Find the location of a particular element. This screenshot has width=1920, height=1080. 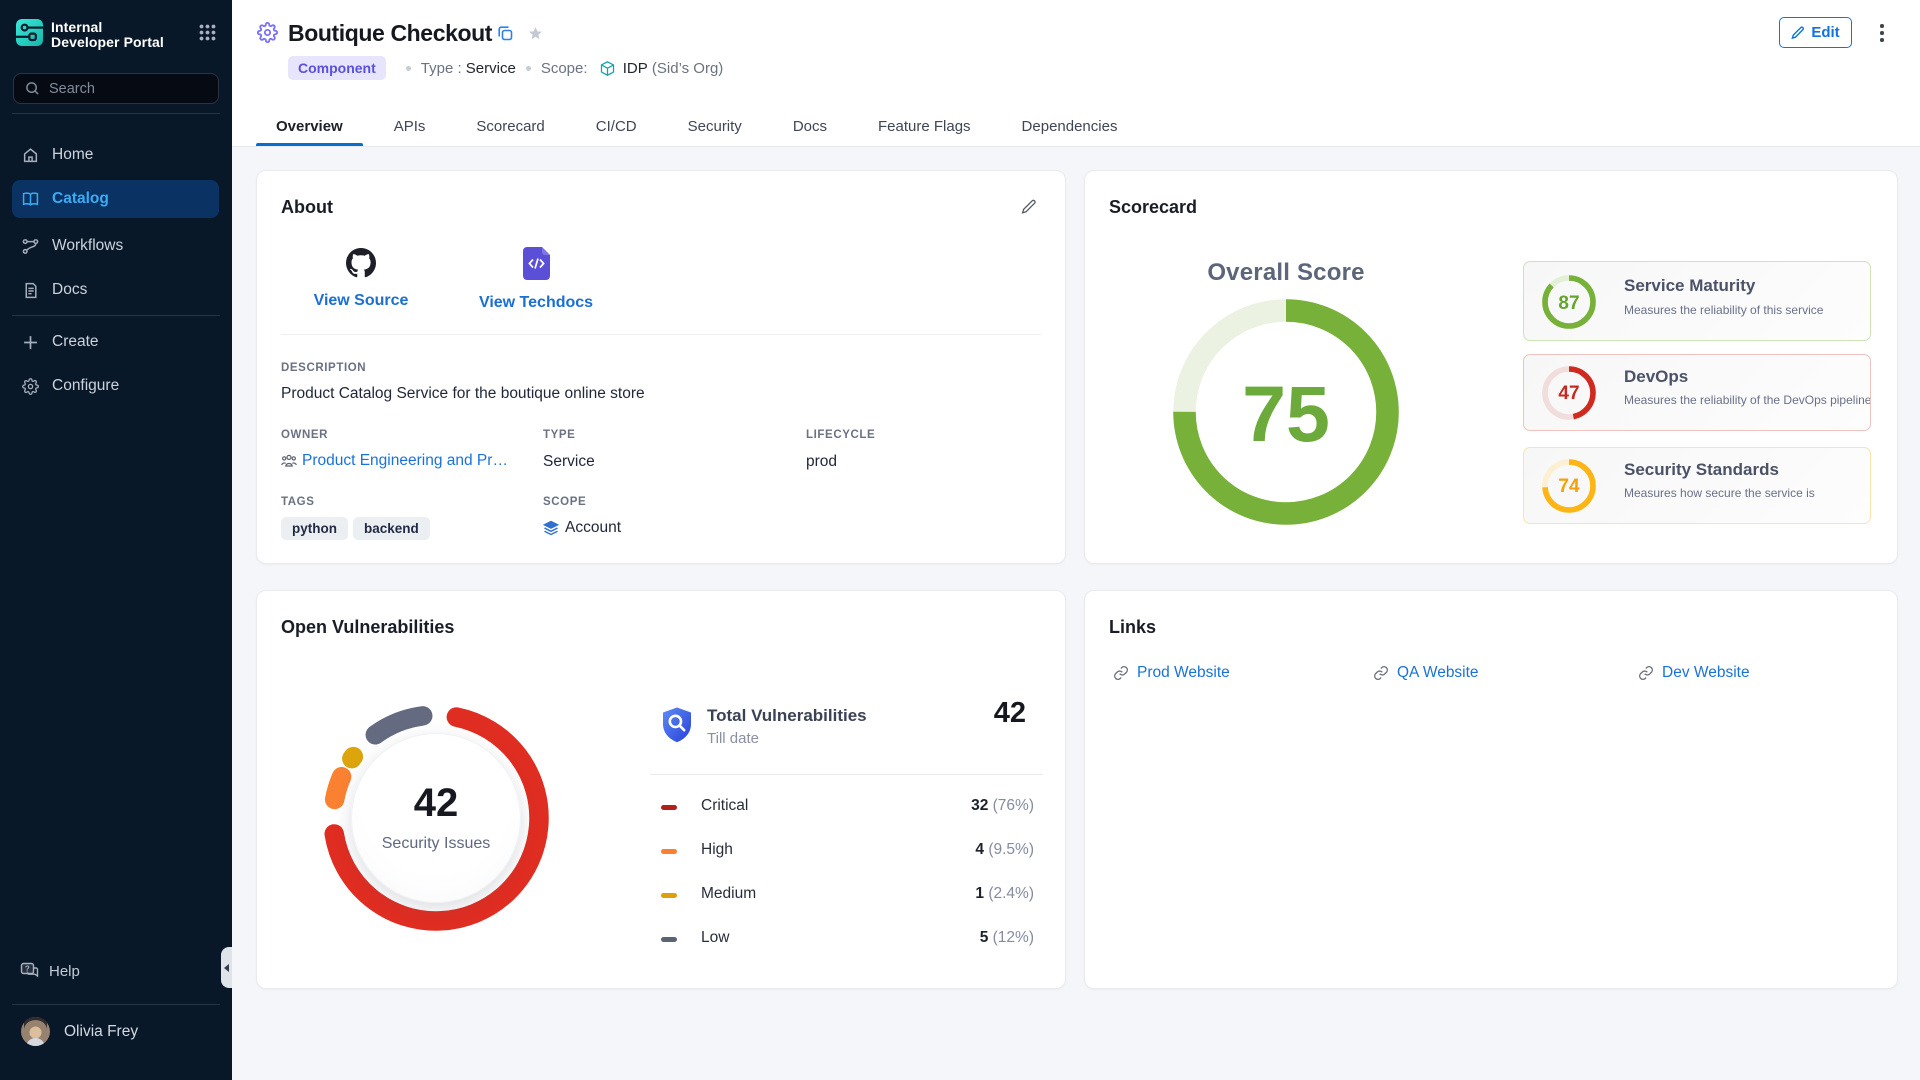

svg-text: 75 is located at coordinates (1286, 413).